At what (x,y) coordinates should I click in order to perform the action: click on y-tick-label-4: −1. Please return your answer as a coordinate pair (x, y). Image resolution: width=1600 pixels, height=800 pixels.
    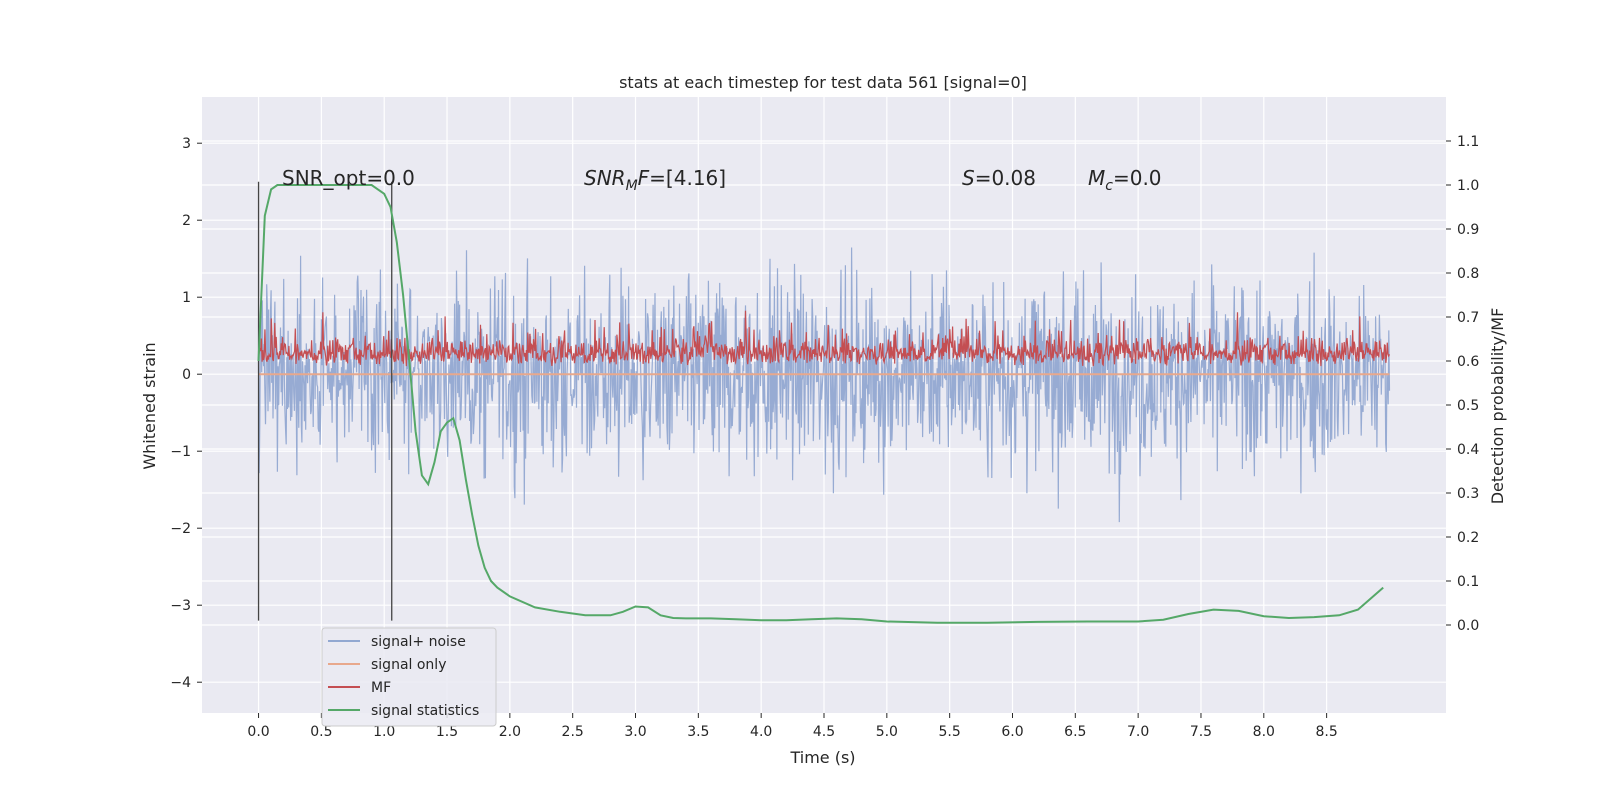
    Looking at the image, I should click on (180, 452).